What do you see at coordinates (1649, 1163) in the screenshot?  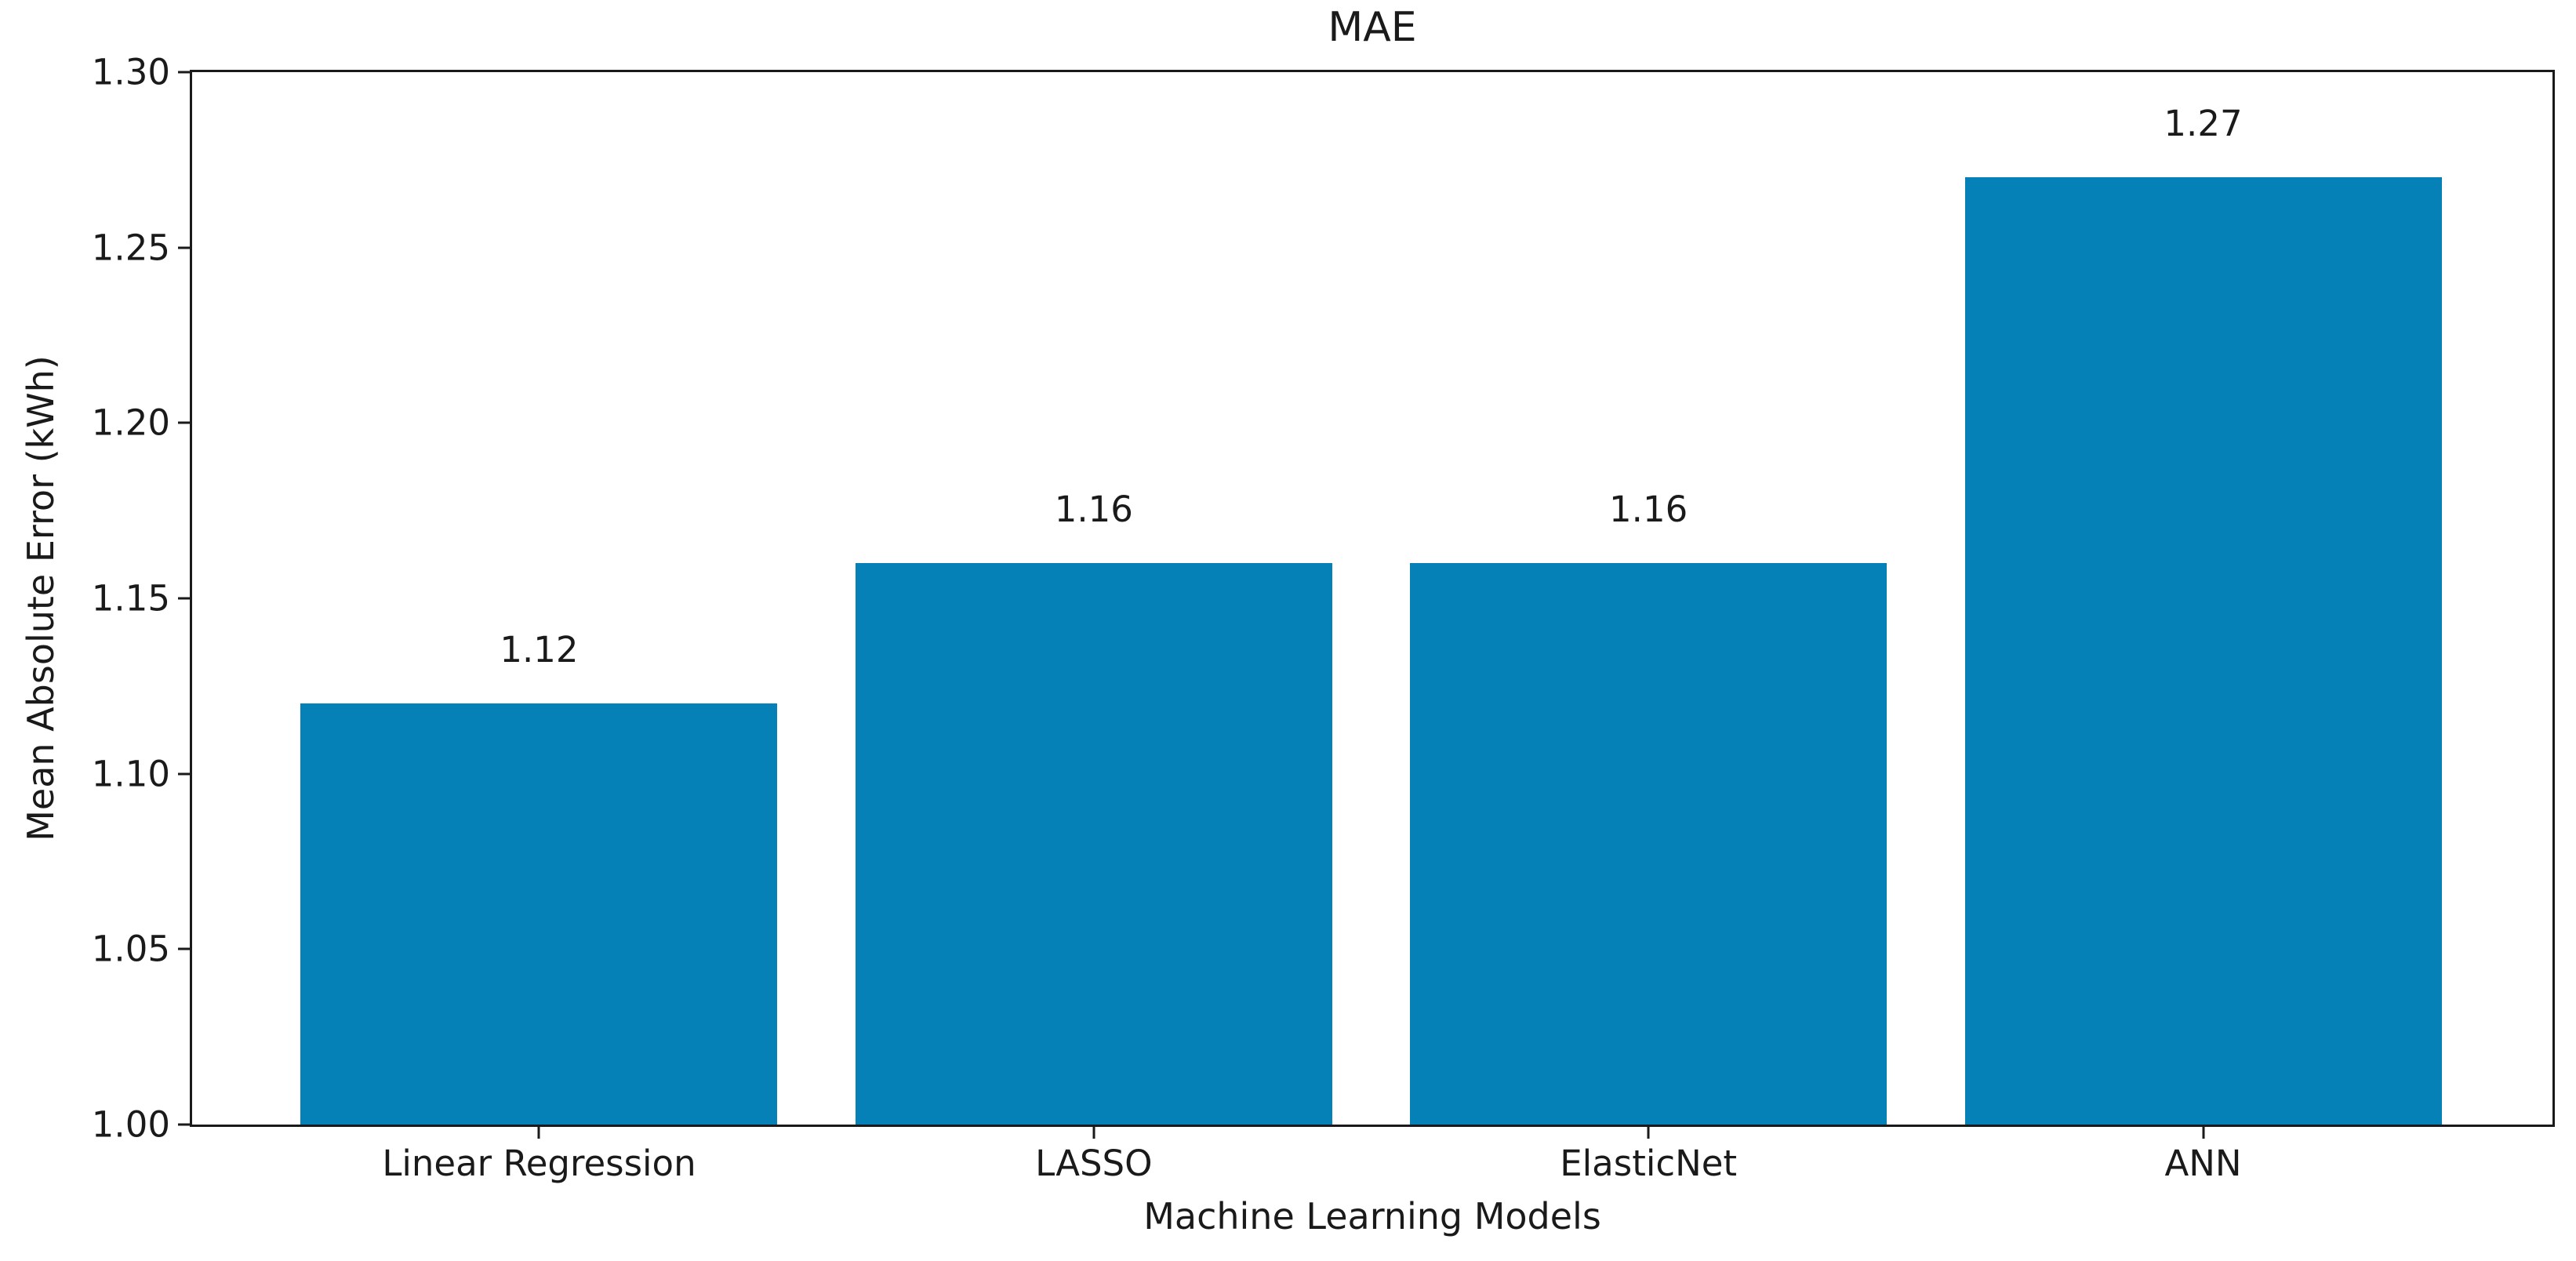 I see `x-tick-label: ElasticNet` at bounding box center [1649, 1163].